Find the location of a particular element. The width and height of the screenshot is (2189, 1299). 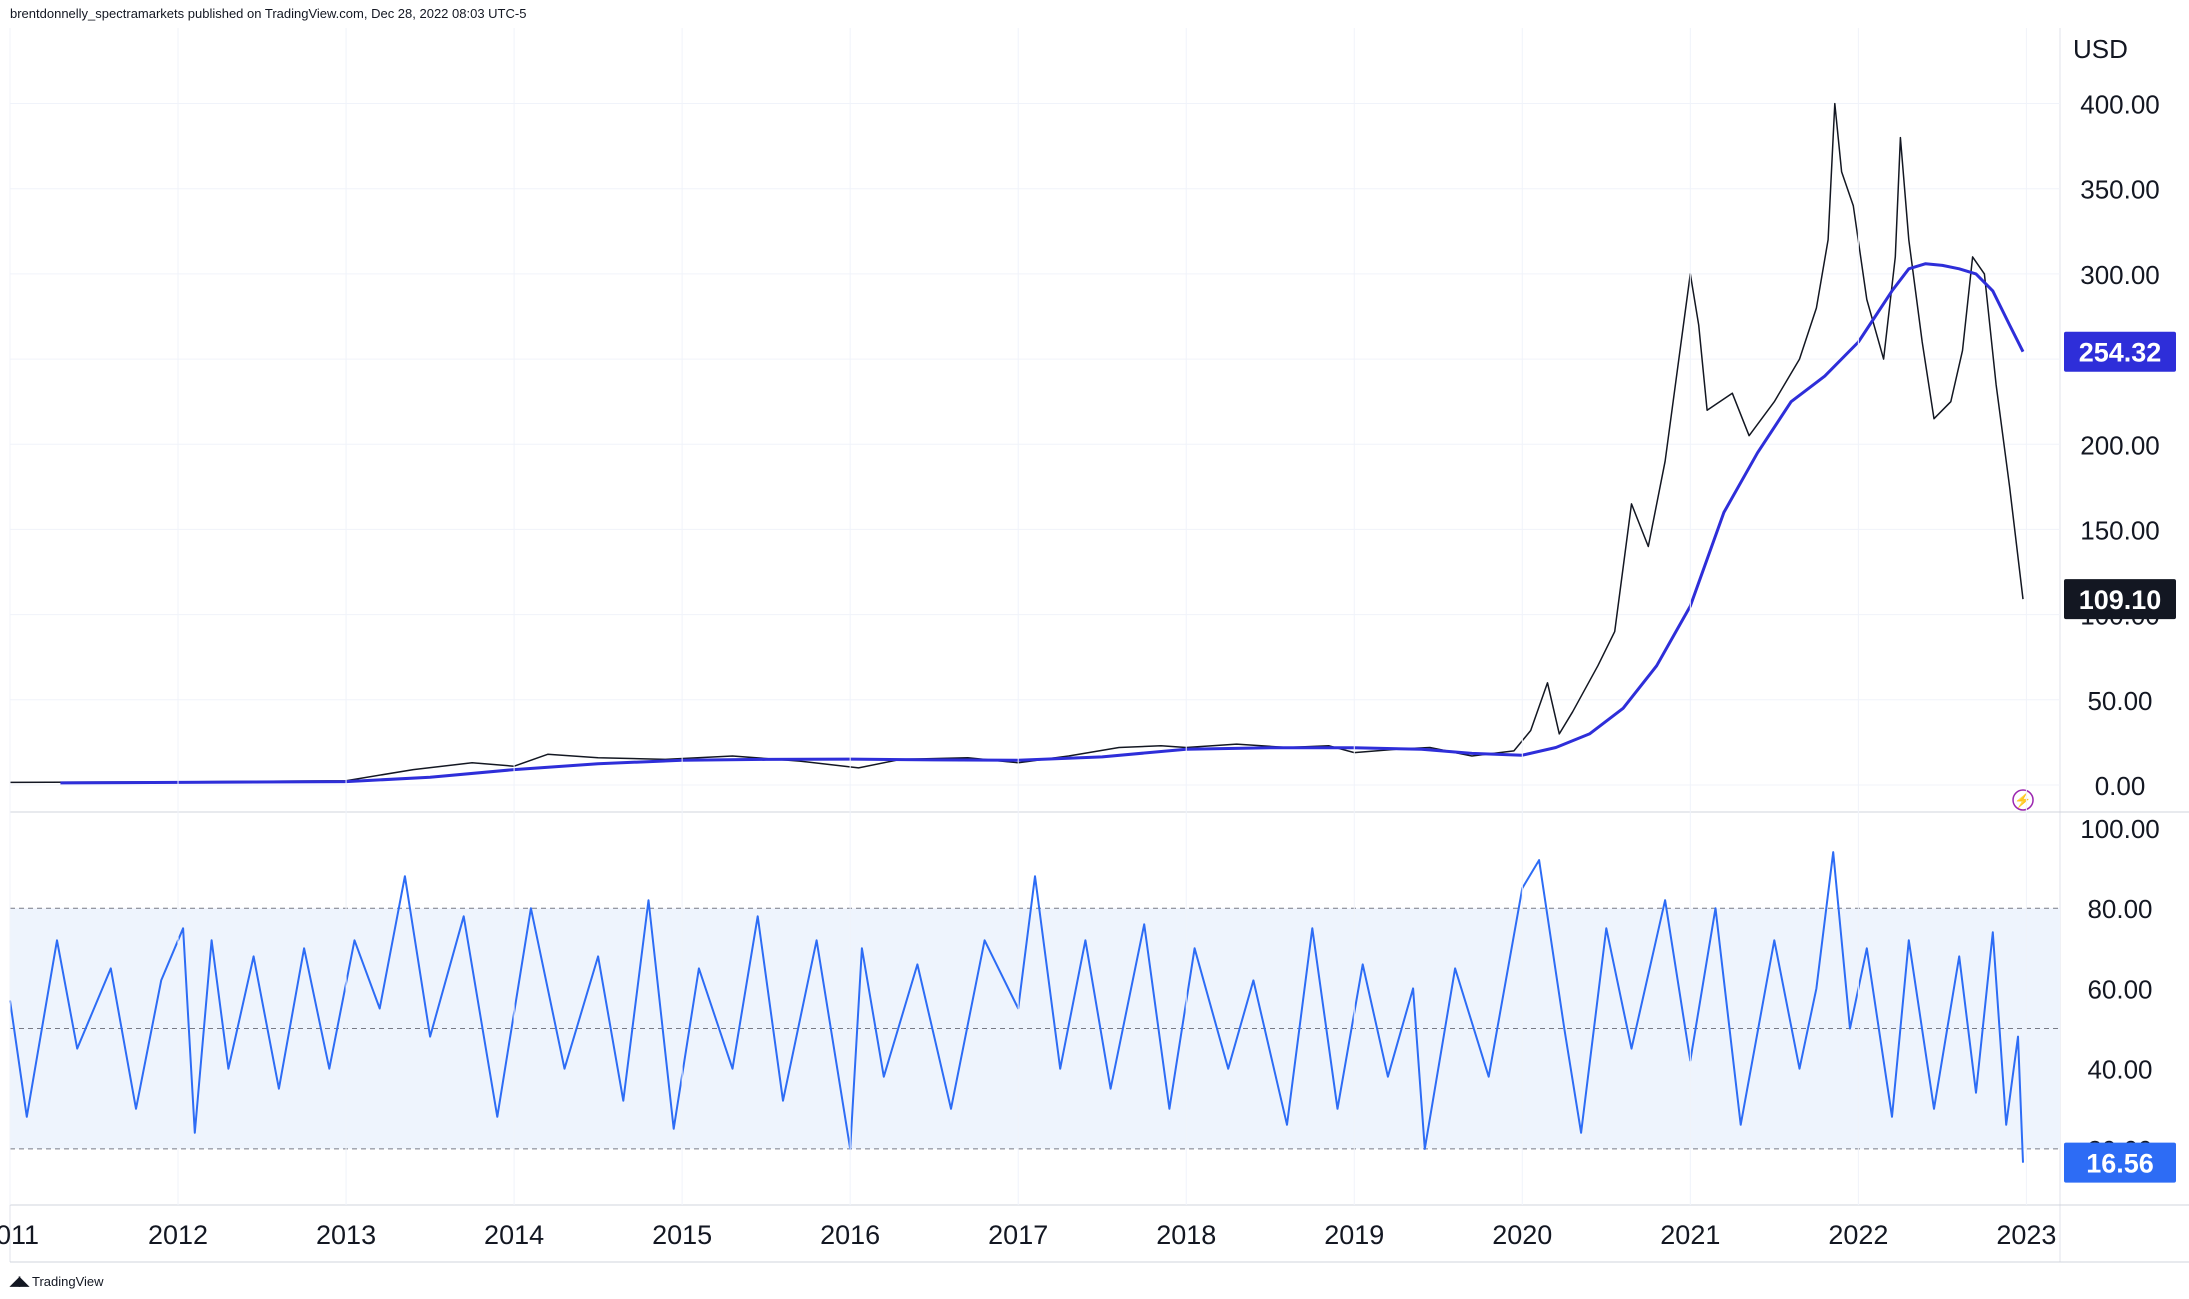

x-tick-label: 2017 is located at coordinates (1018, 1235).